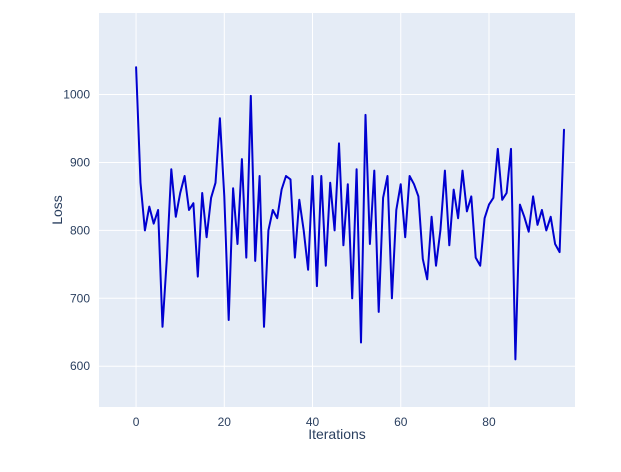 The image size is (621, 472). I want to click on y-tick-label: 800, so click(80, 230).